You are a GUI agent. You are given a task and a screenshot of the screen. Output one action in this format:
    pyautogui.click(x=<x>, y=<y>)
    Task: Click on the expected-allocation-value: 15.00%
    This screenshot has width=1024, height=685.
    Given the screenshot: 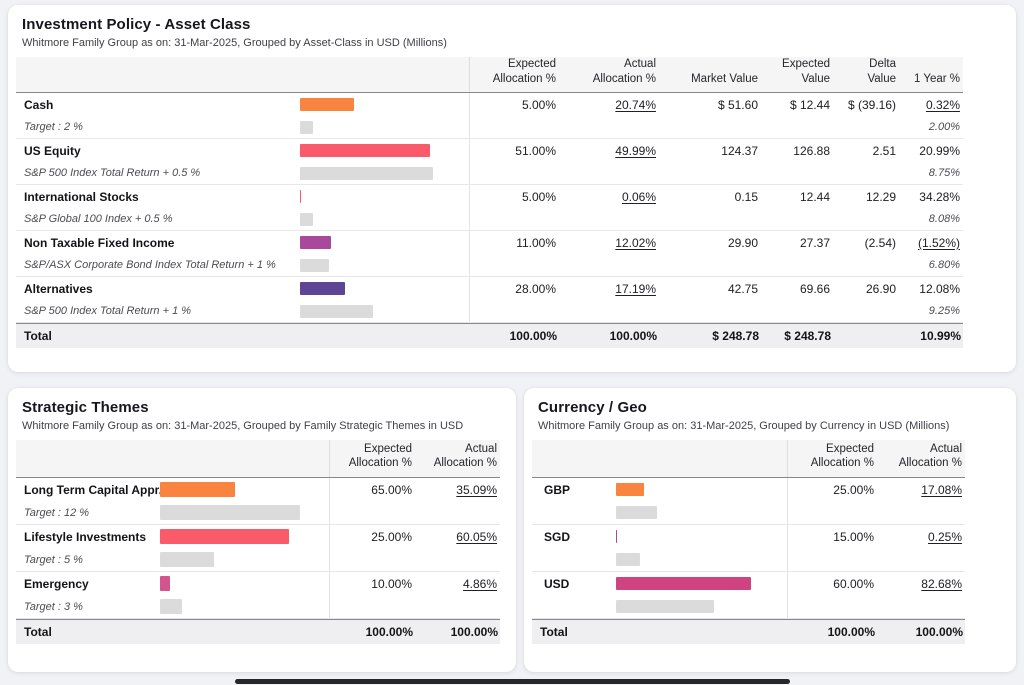 What is the action you would take?
    pyautogui.click(x=853, y=536)
    